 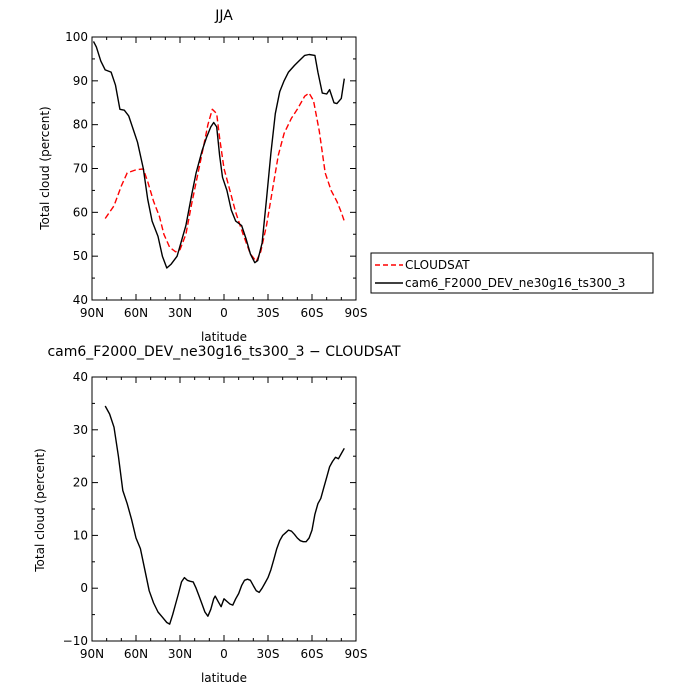 I want to click on y-tick-label: 50, so click(x=80, y=256).